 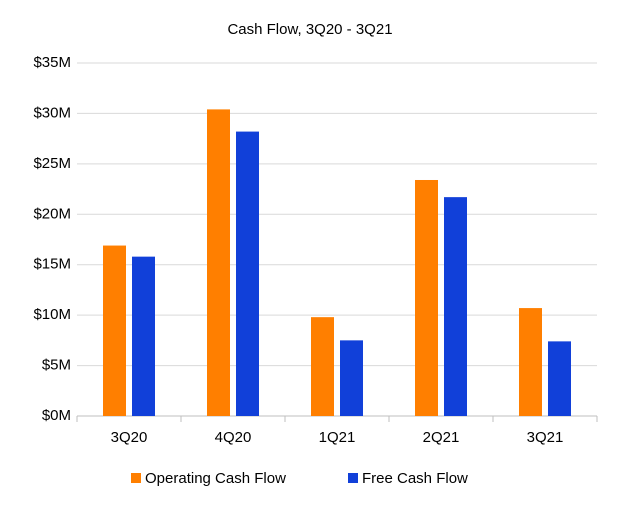 What do you see at coordinates (52, 213) in the screenshot?
I see `y-tick-label: $20M` at bounding box center [52, 213].